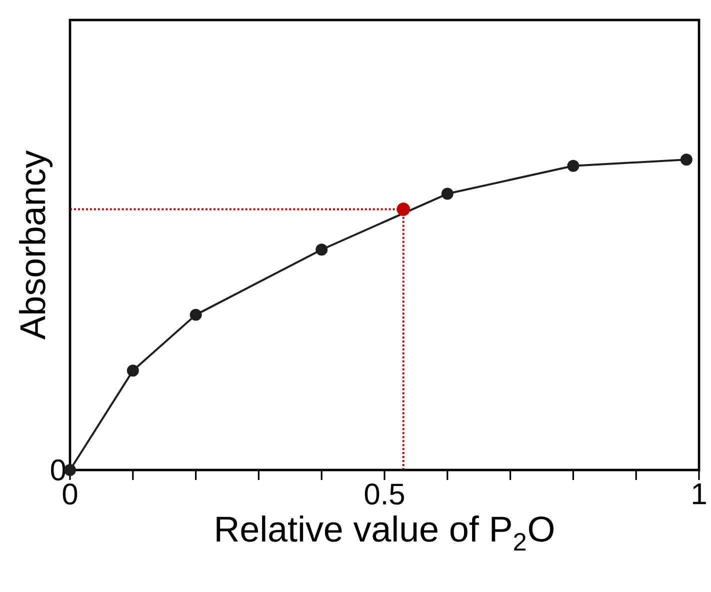  I want to click on text: 0, so click(58, 470).